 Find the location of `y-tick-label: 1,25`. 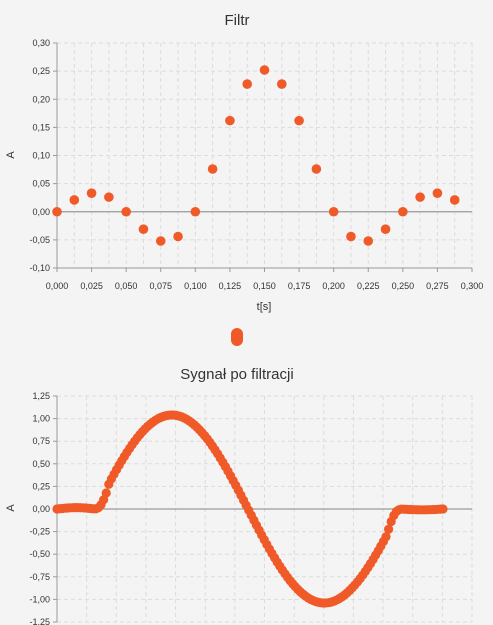

y-tick-label: 1,25 is located at coordinates (41, 396).